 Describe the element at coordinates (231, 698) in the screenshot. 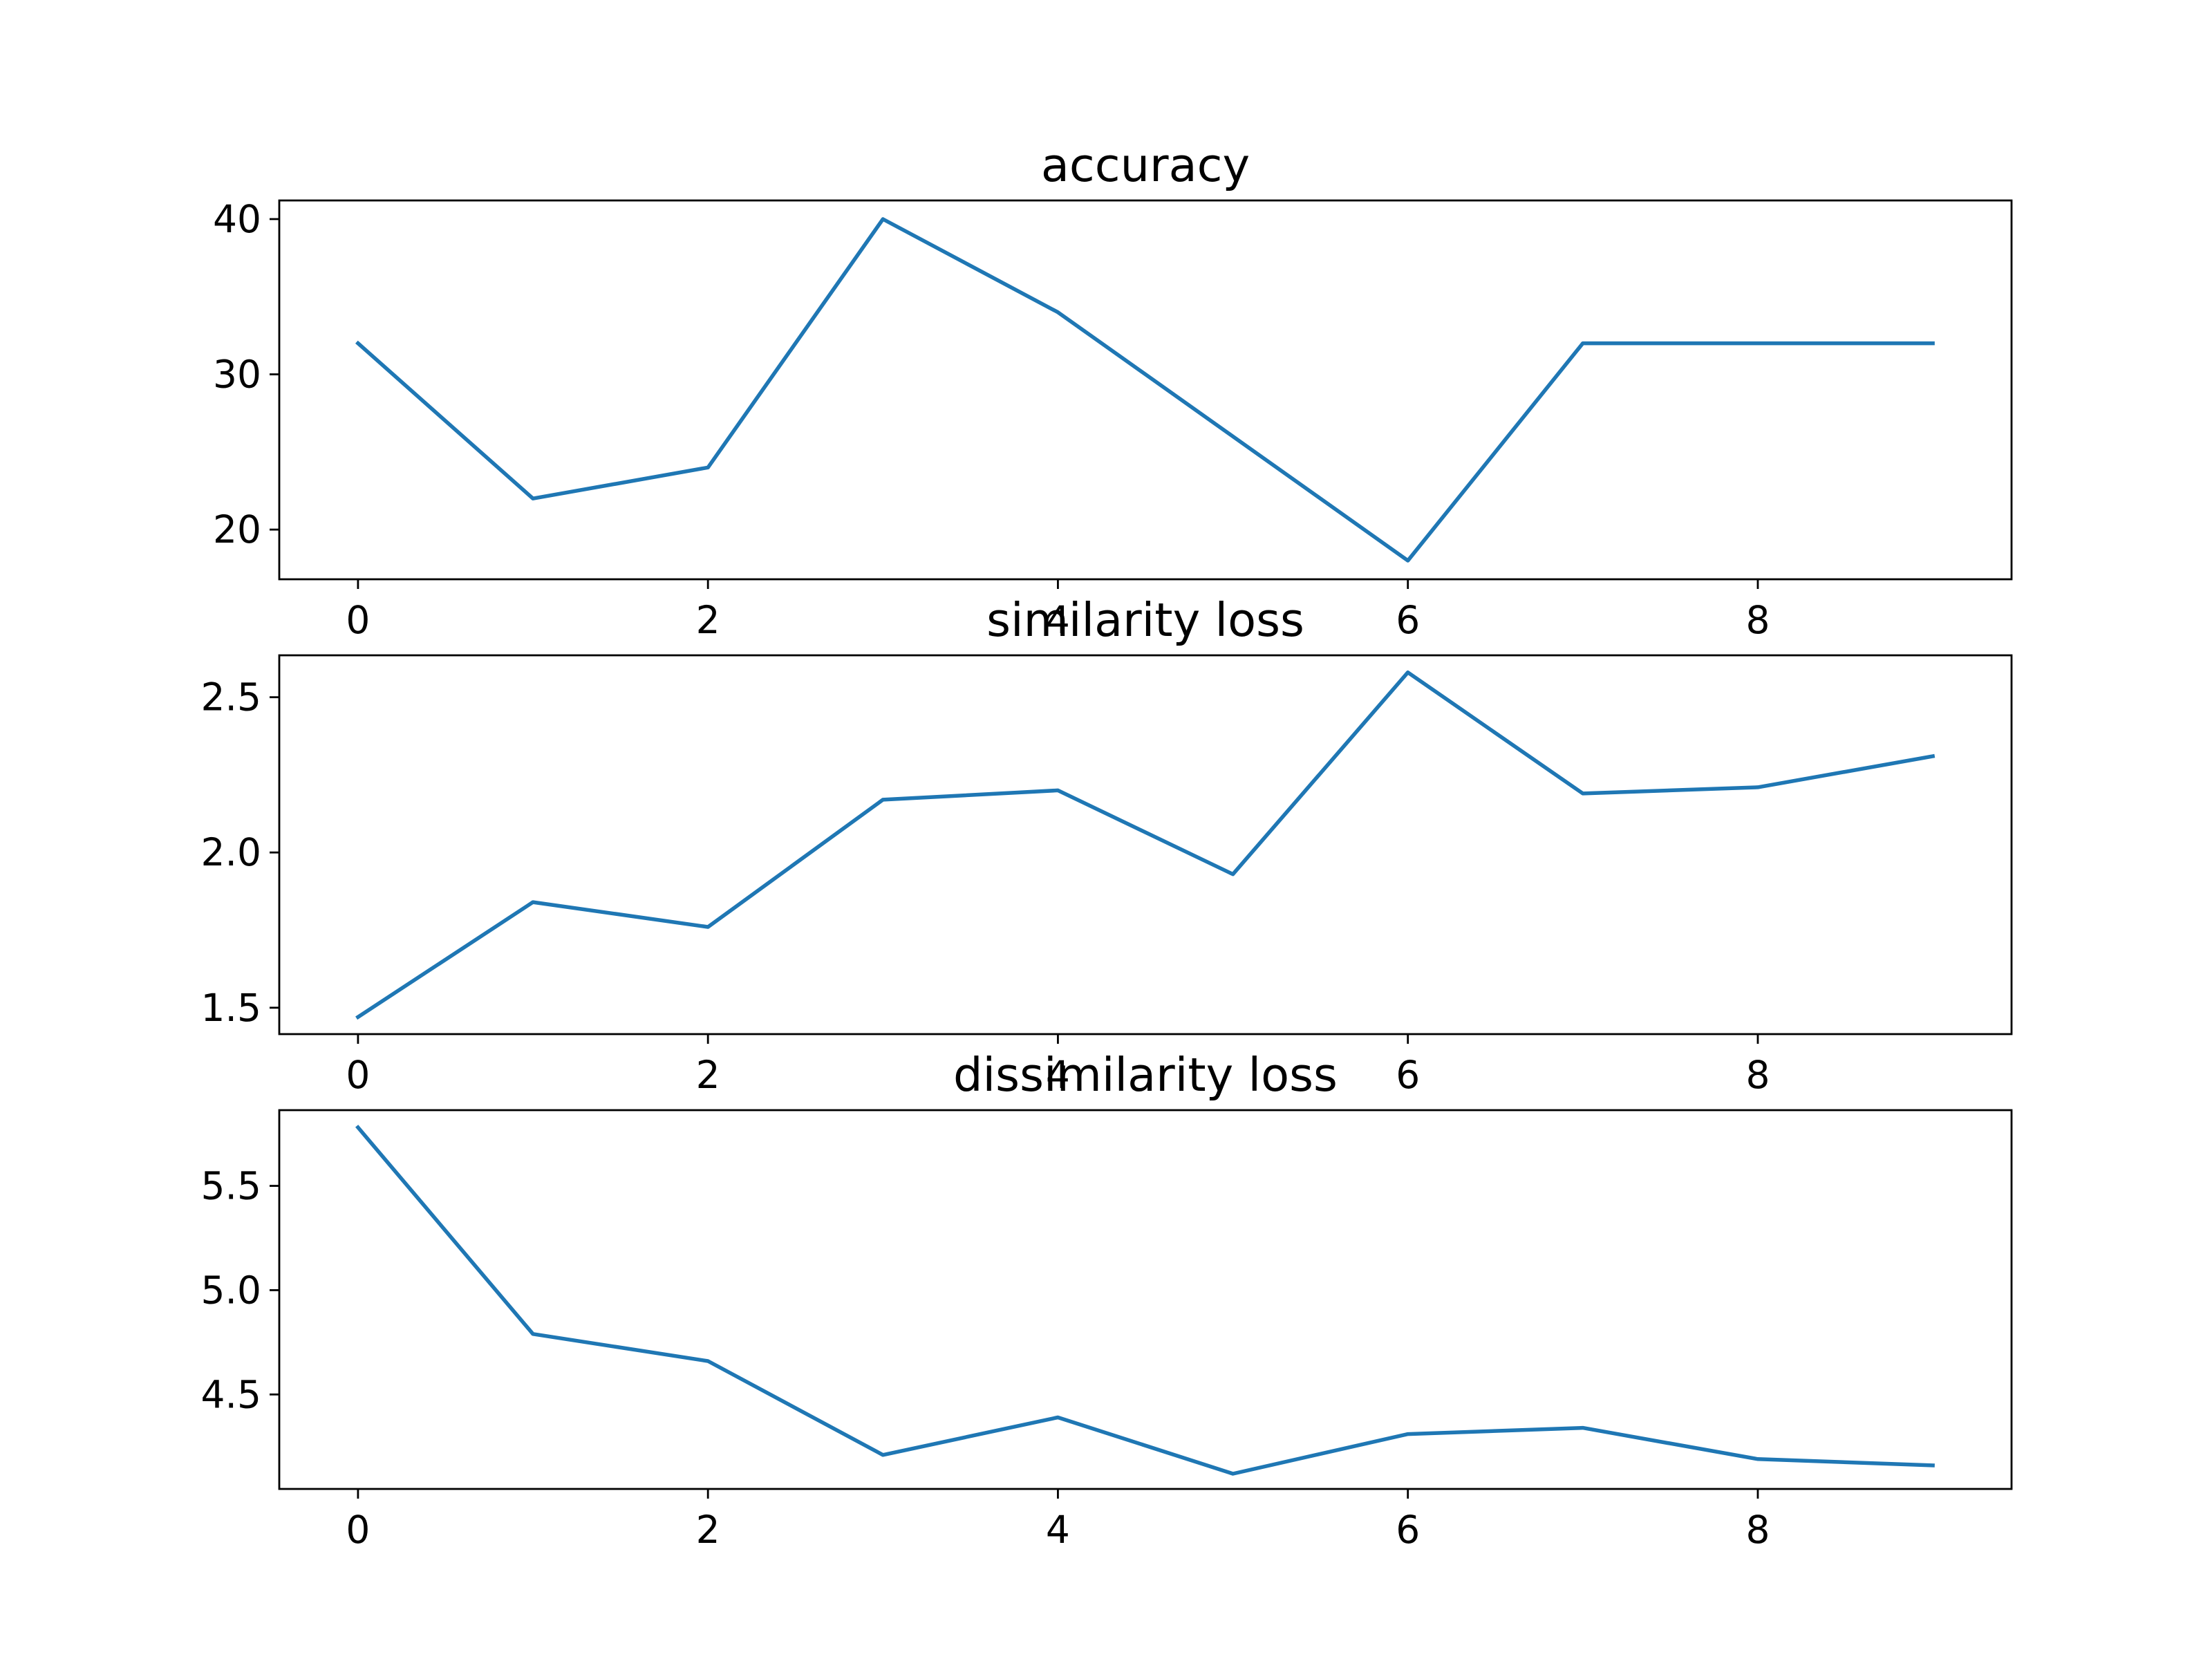

I see `y-tick-label: 2.5` at that location.